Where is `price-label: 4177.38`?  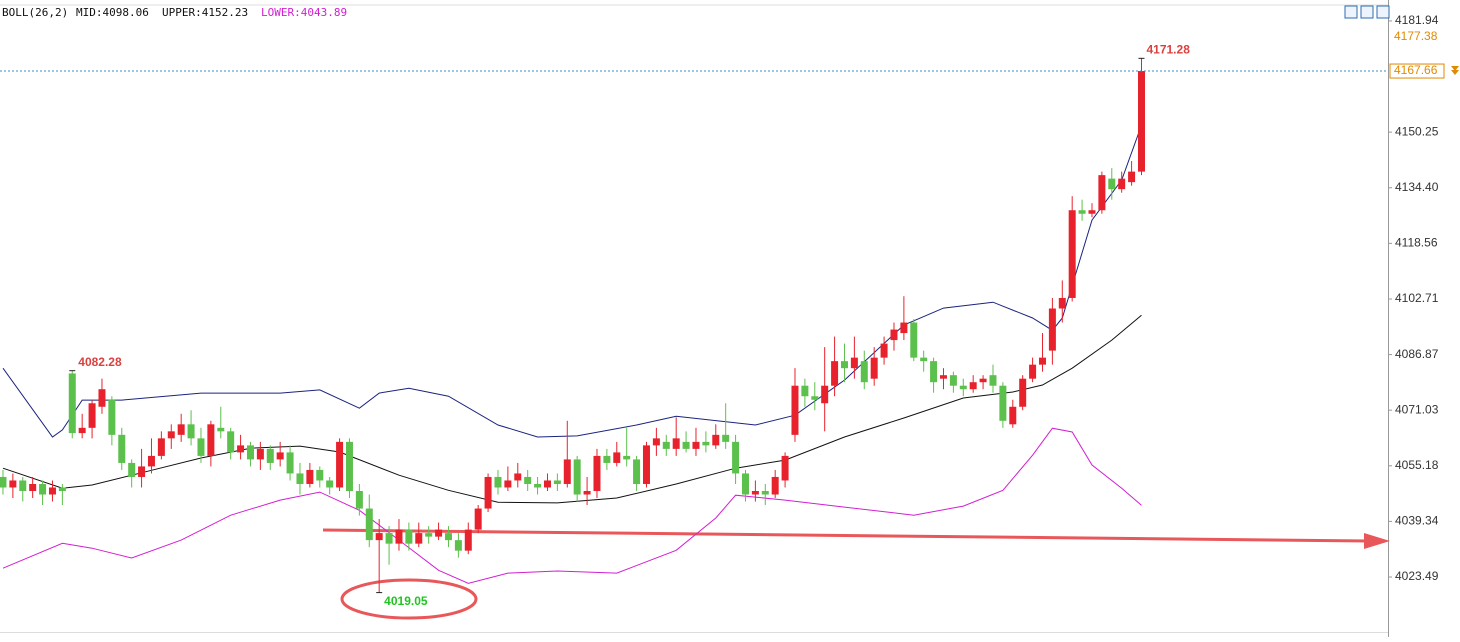 price-label: 4177.38 is located at coordinates (1416, 36).